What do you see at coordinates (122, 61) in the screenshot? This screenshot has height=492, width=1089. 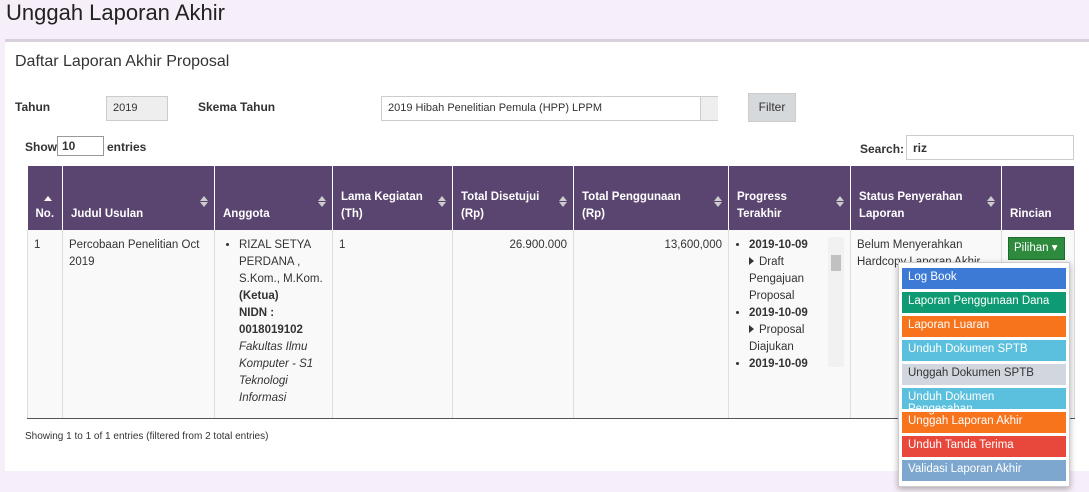 I see `panel-title: Daftar Laporan Akhir Proposal` at bounding box center [122, 61].